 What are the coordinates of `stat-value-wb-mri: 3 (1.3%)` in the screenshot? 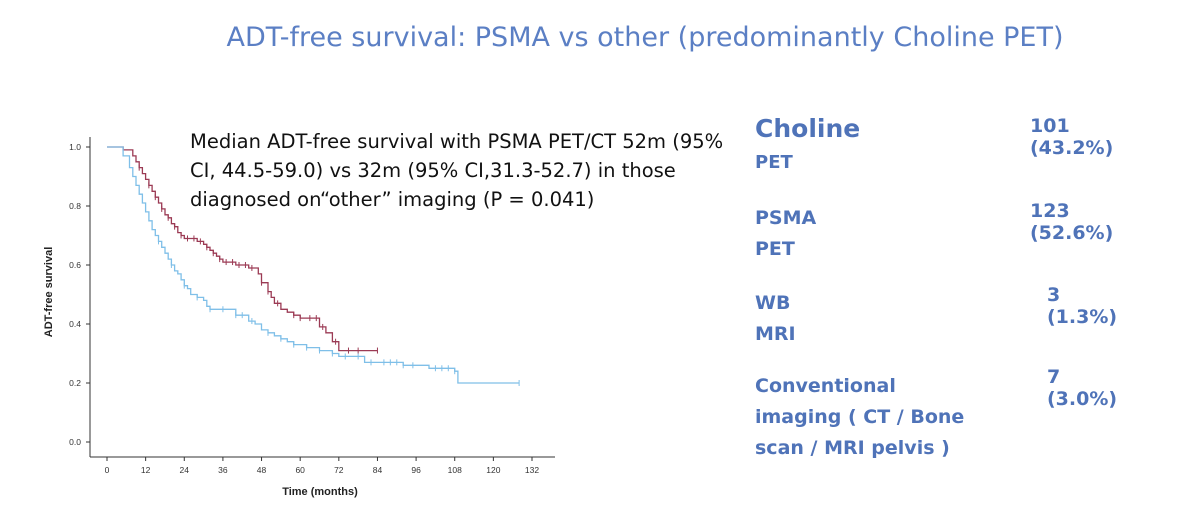 It's located at (1082, 306).